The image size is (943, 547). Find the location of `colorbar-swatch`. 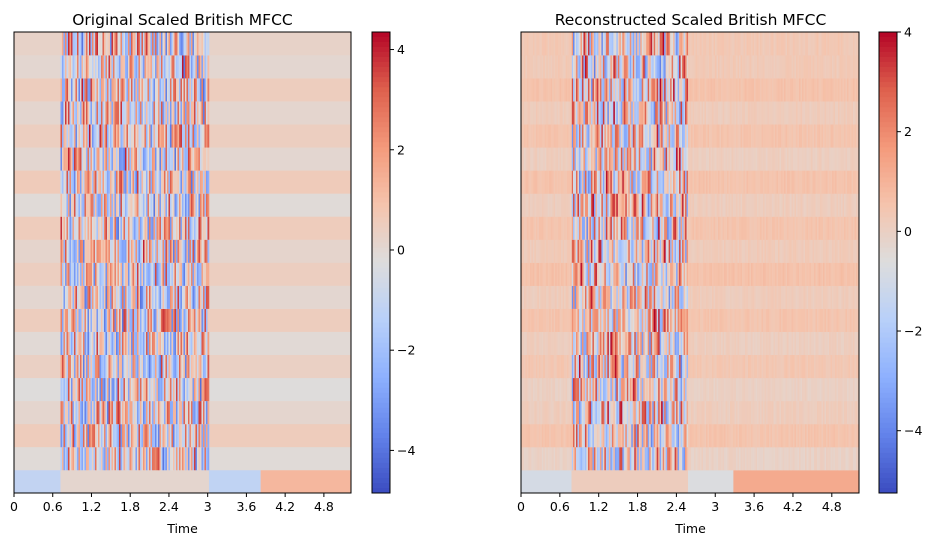

colorbar-swatch is located at coordinates (381, 310).